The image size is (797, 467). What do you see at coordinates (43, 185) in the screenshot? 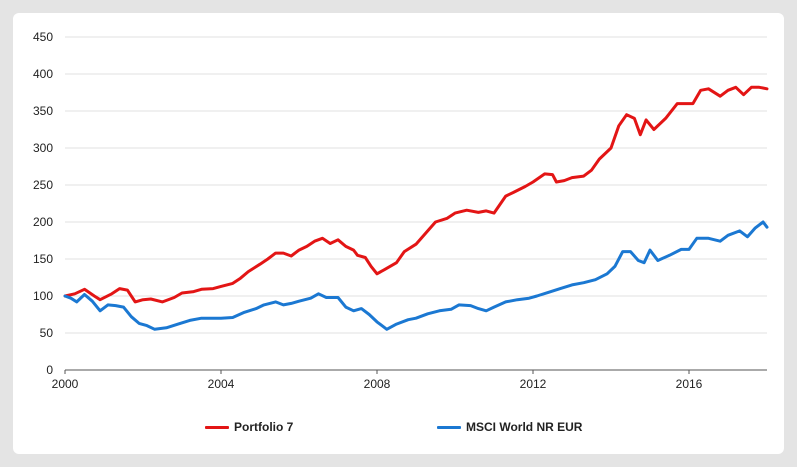
I see `y-tick-label: 250` at bounding box center [43, 185].